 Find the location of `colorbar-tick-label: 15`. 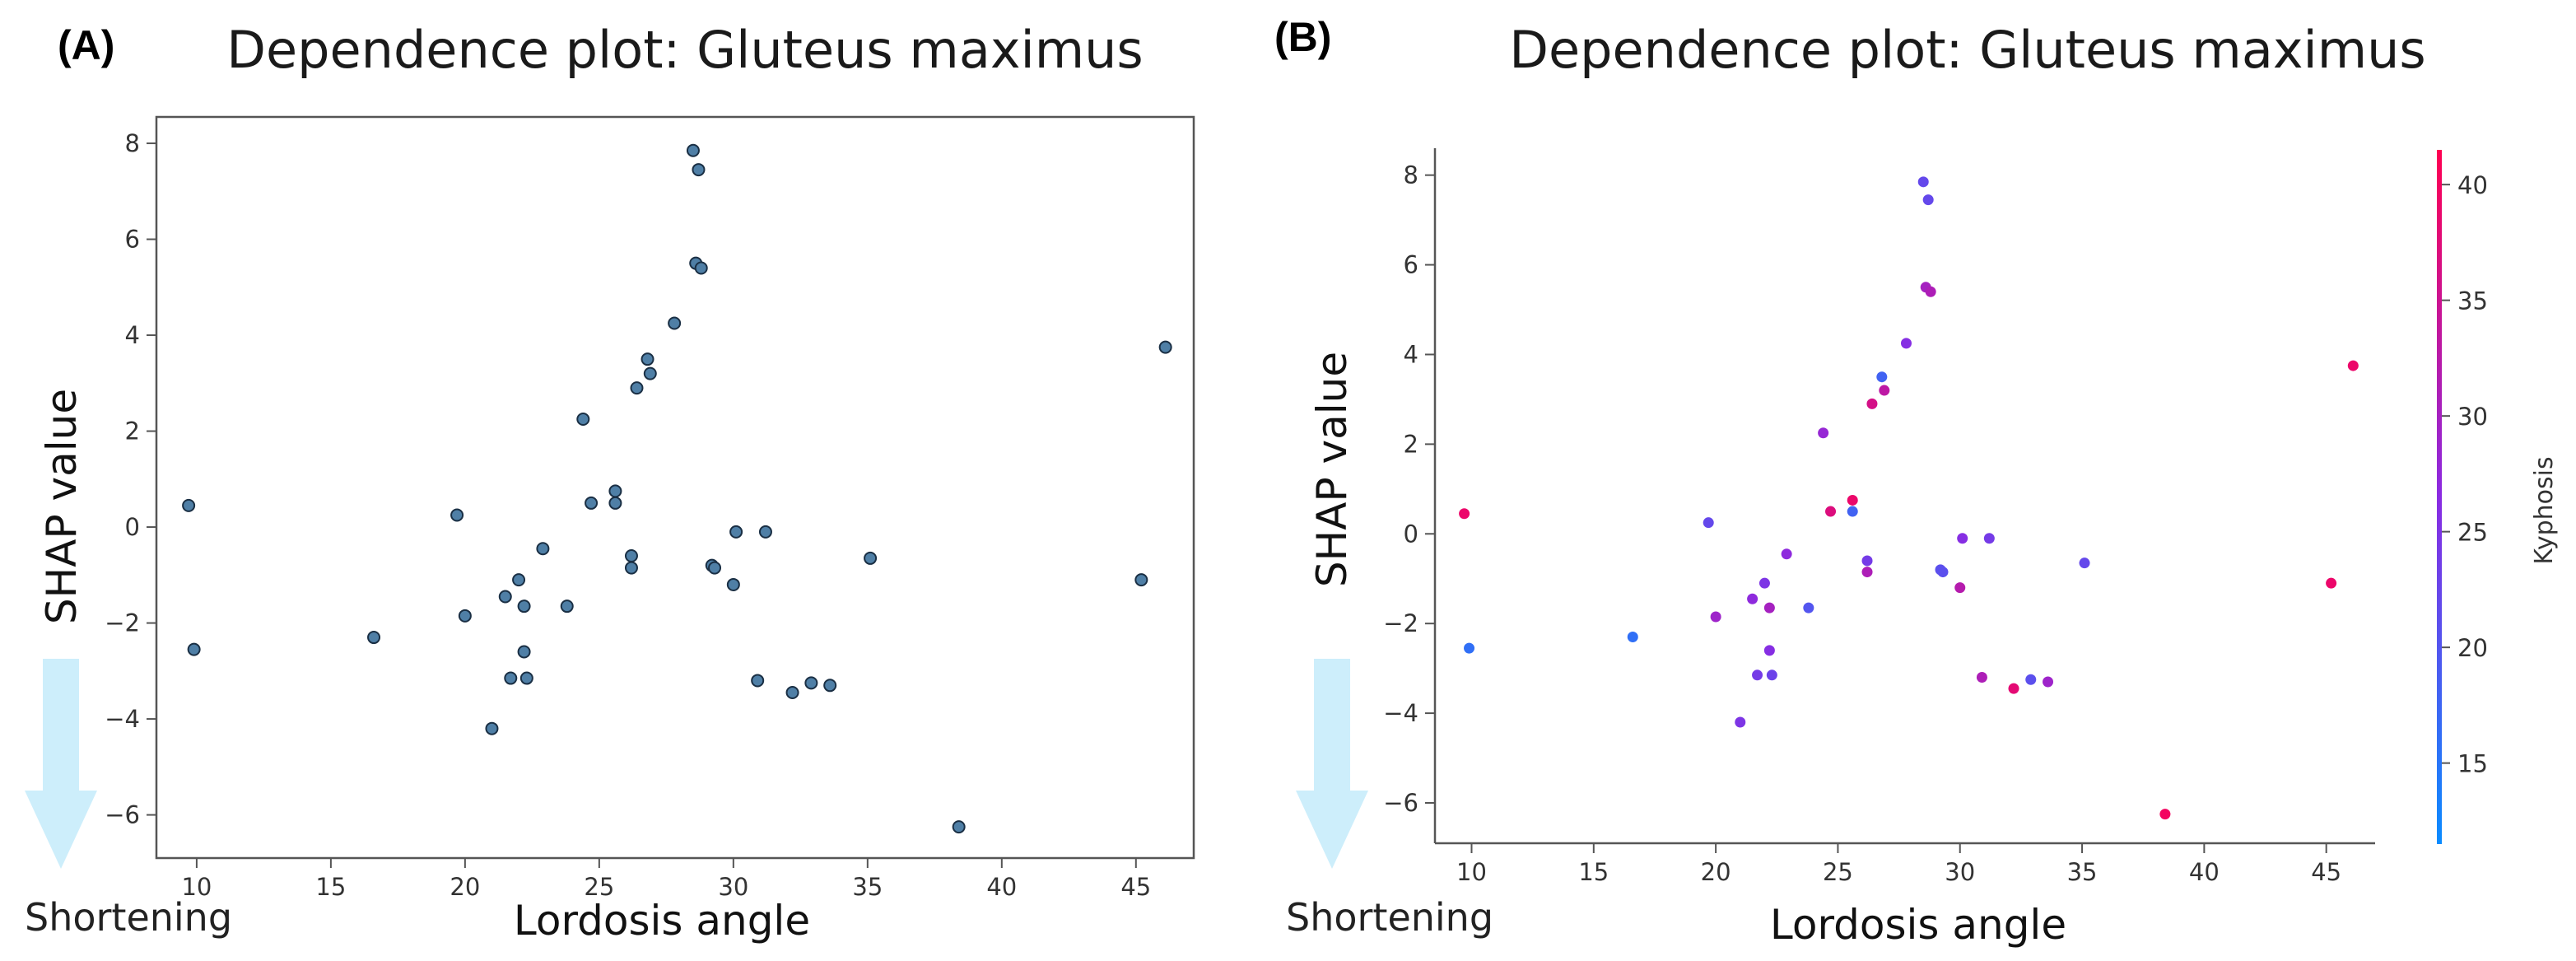

colorbar-tick-label: 15 is located at coordinates (2472, 764).